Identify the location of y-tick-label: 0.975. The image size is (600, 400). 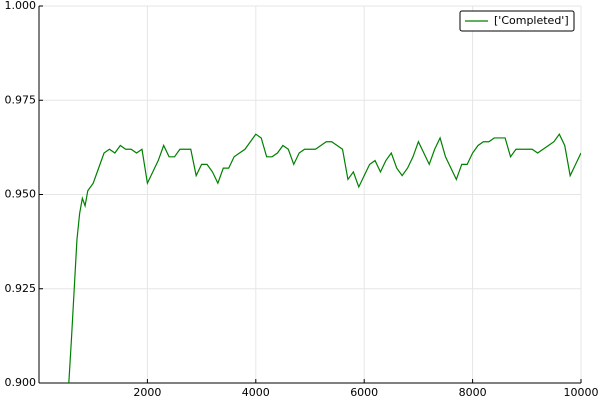
(21, 99).